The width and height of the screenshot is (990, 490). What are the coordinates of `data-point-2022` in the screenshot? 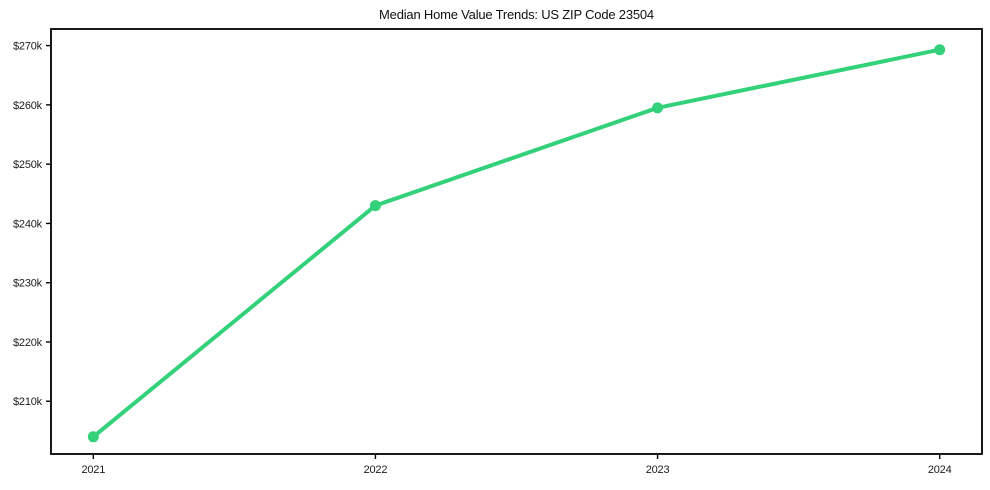 It's located at (375, 206).